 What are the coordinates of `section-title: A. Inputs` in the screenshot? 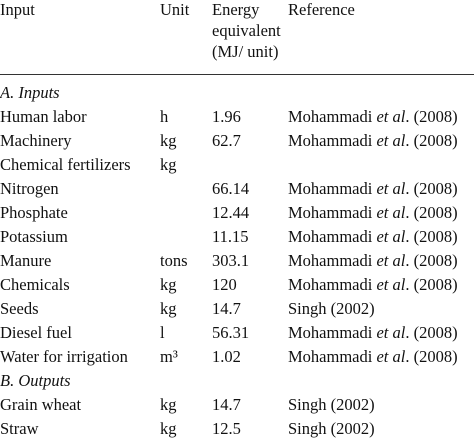 It's located at (30, 92).